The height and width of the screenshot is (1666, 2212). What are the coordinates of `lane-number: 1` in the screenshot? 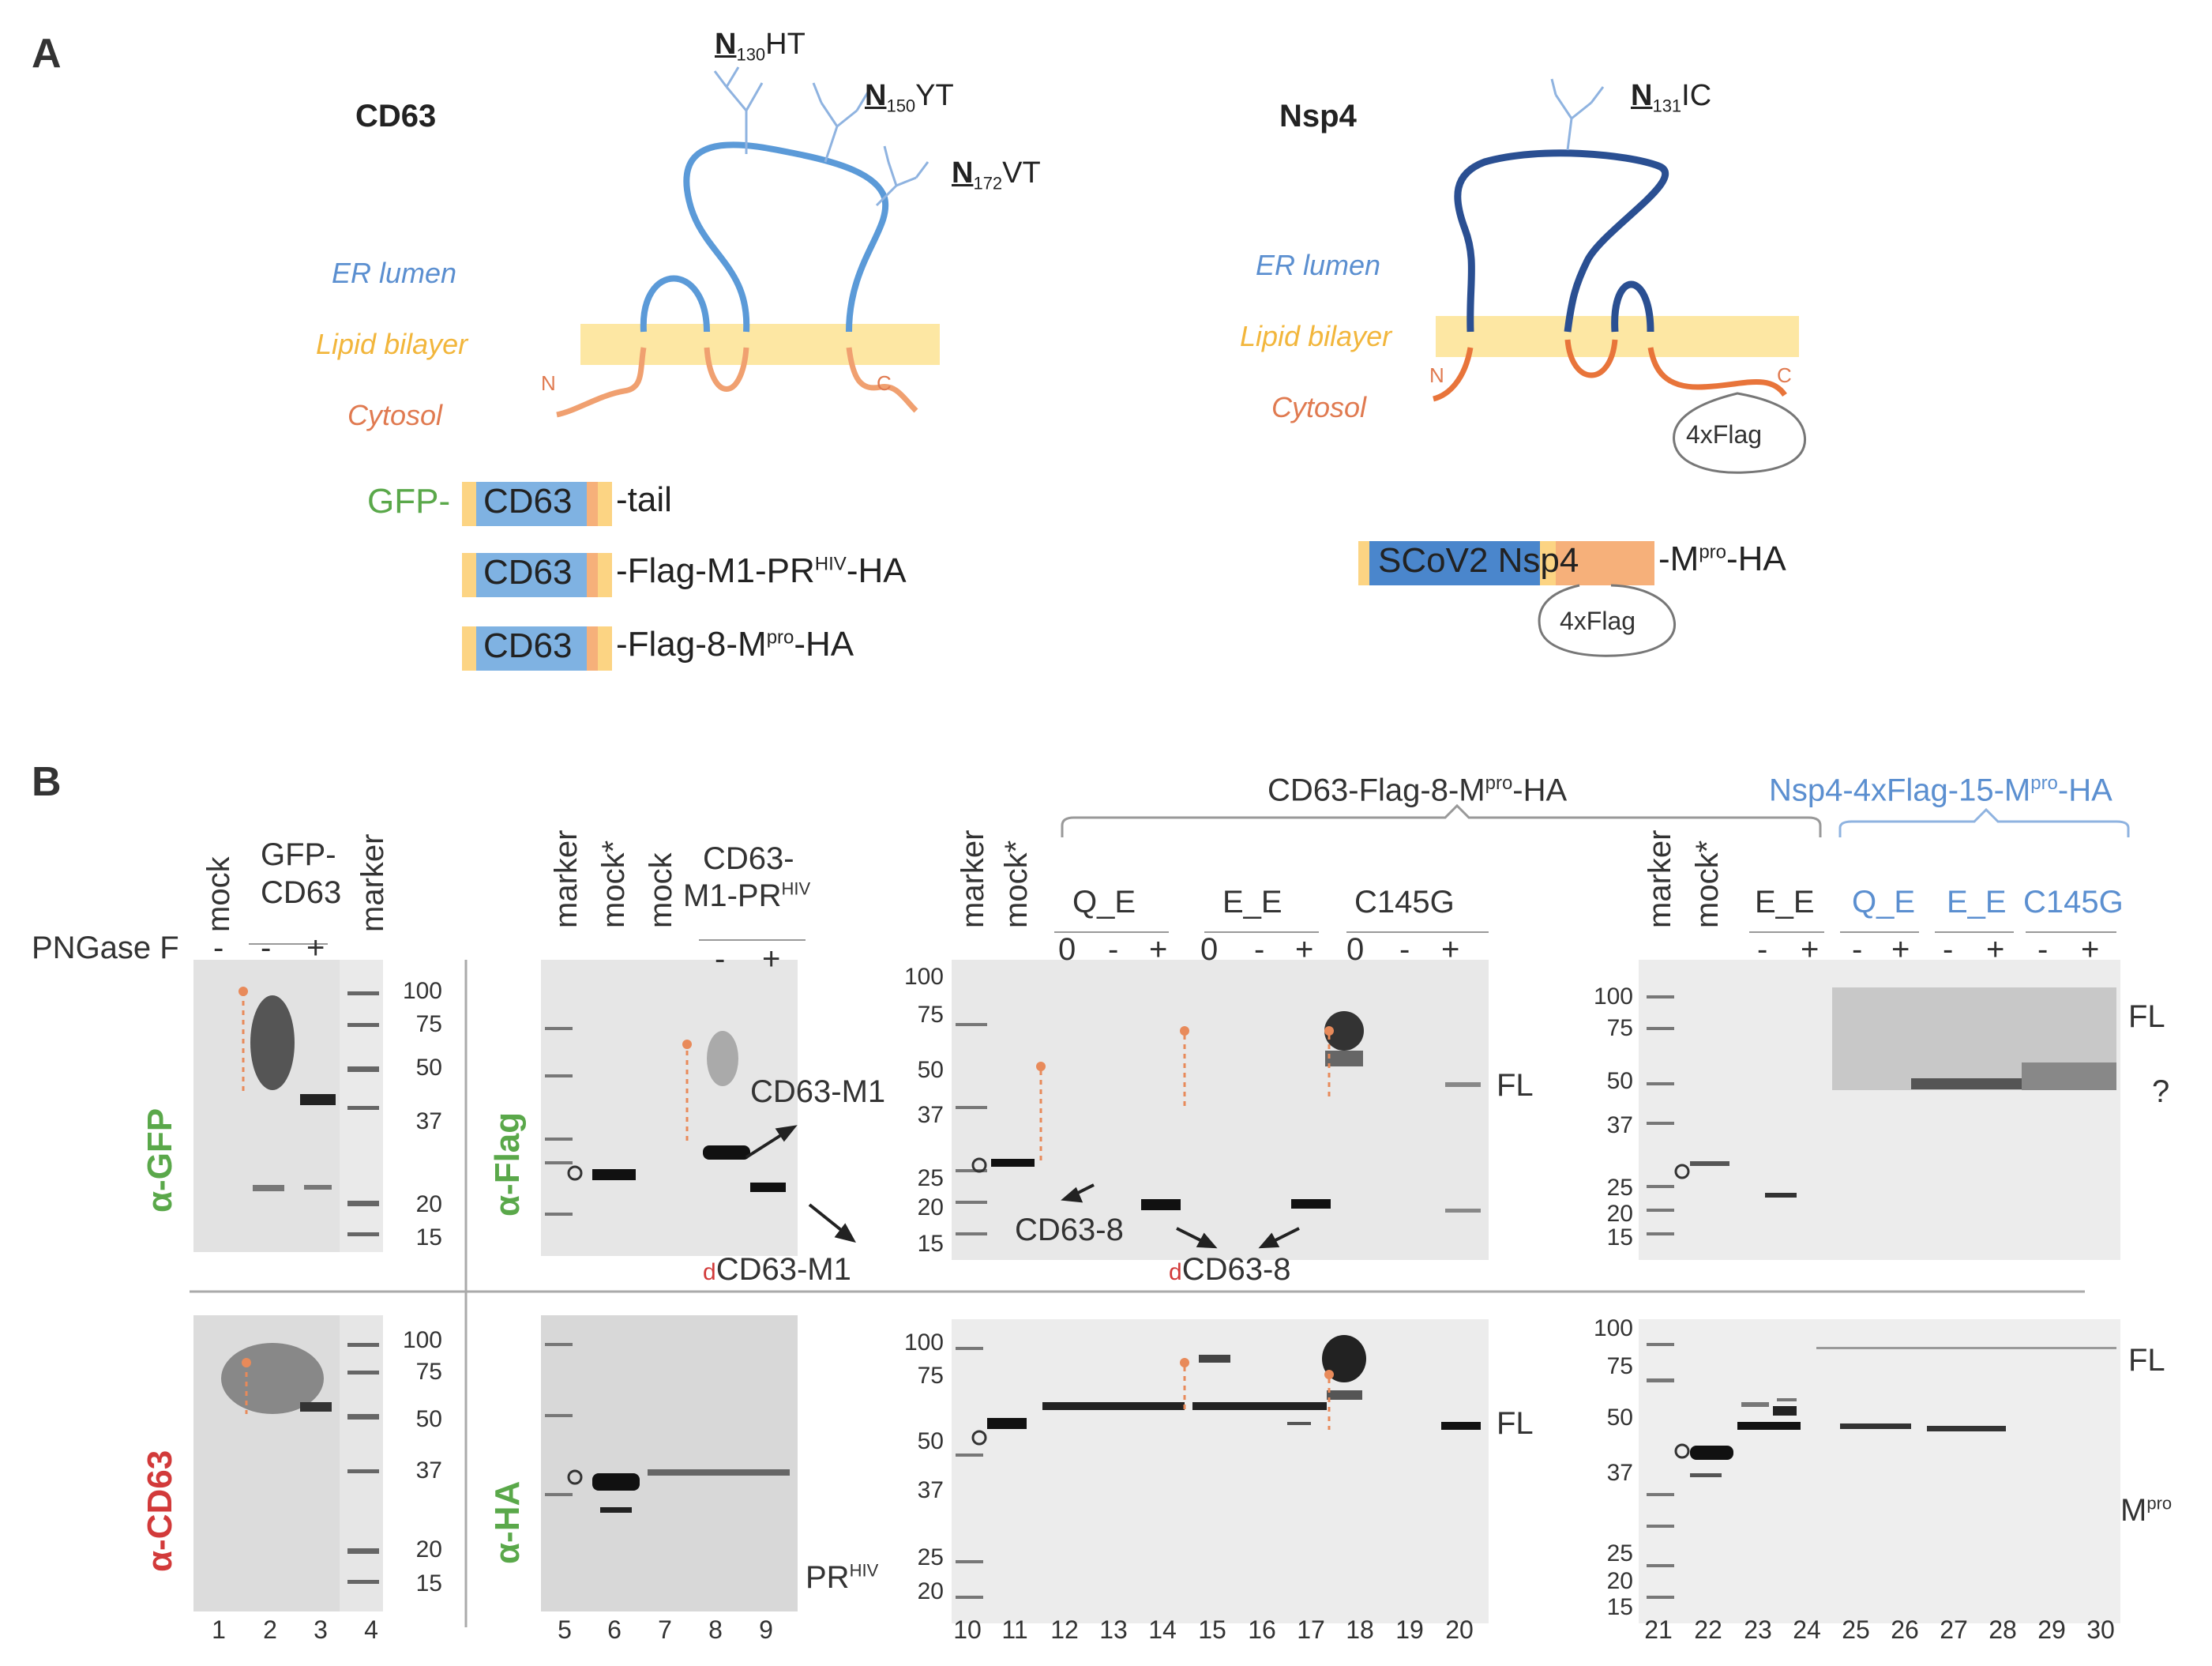 It's located at (219, 1630).